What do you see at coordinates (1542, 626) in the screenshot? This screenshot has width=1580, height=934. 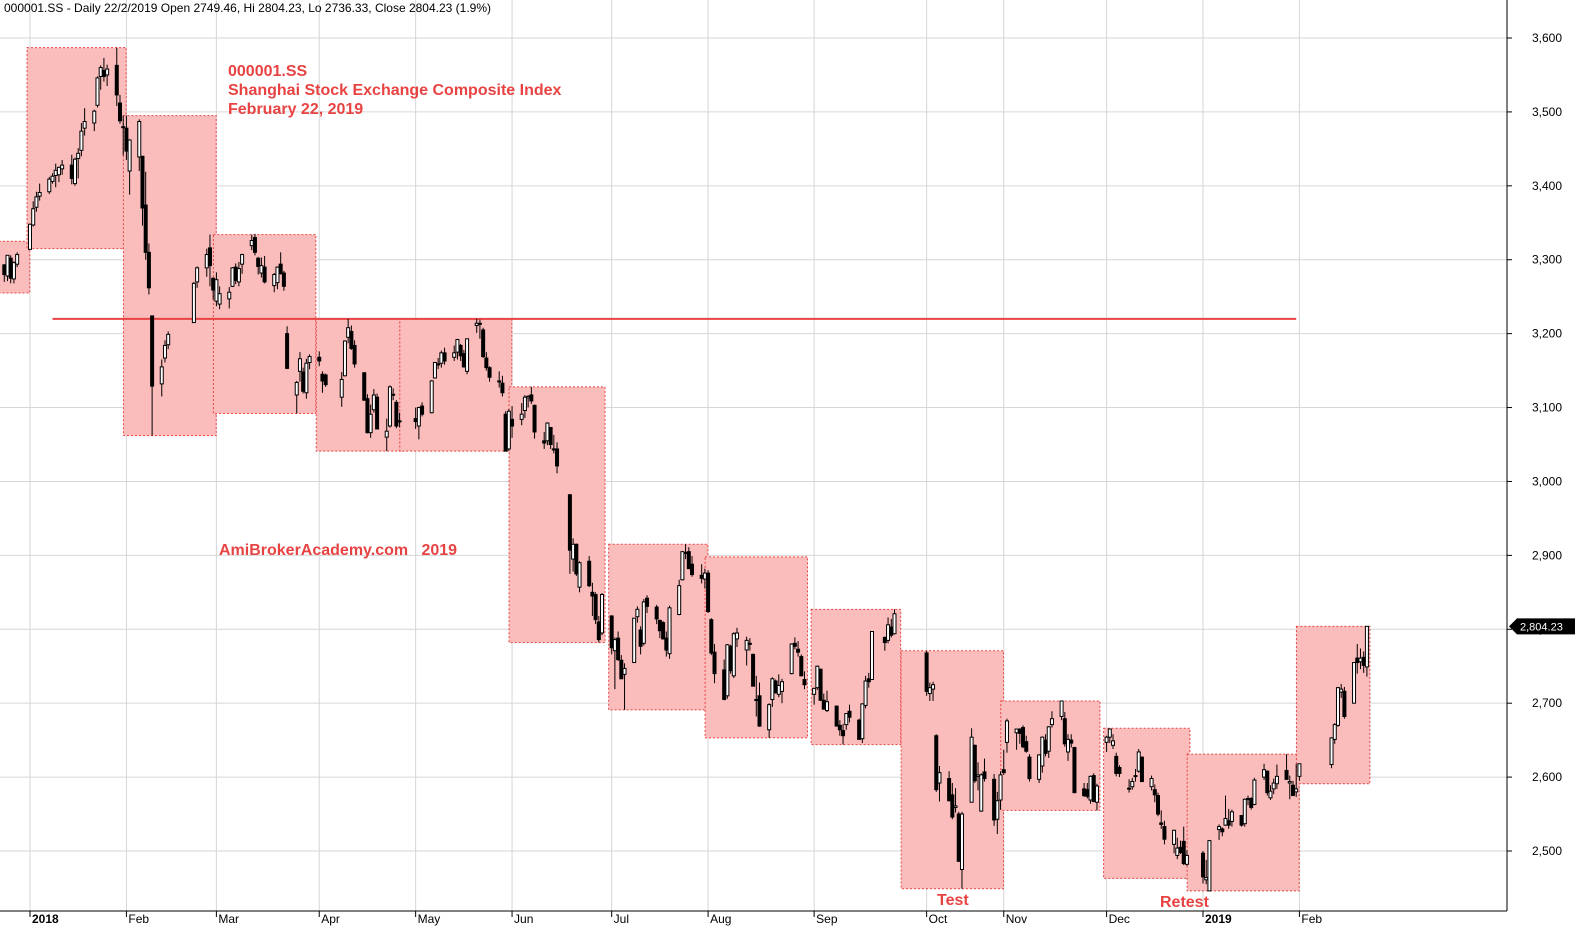 I see `last-price-marker: 2,804.23` at bounding box center [1542, 626].